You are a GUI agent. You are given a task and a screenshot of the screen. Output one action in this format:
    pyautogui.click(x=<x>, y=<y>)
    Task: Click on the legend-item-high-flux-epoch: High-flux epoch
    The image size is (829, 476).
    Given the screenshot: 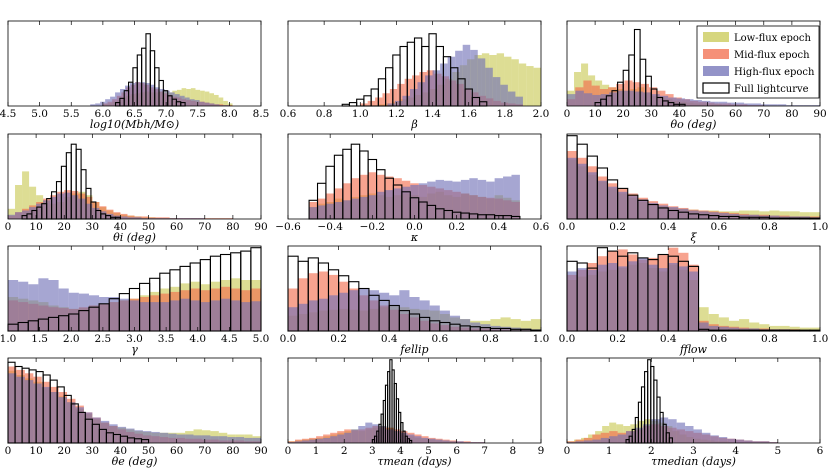 What is the action you would take?
    pyautogui.click(x=759, y=72)
    